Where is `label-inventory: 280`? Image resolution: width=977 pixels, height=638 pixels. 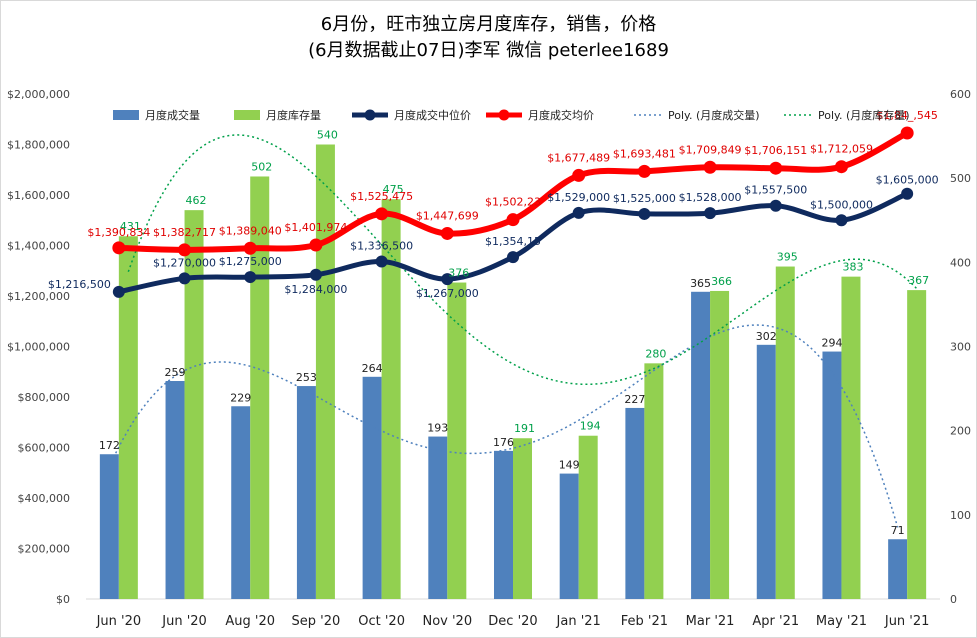 label-inventory: 280 is located at coordinates (655, 353).